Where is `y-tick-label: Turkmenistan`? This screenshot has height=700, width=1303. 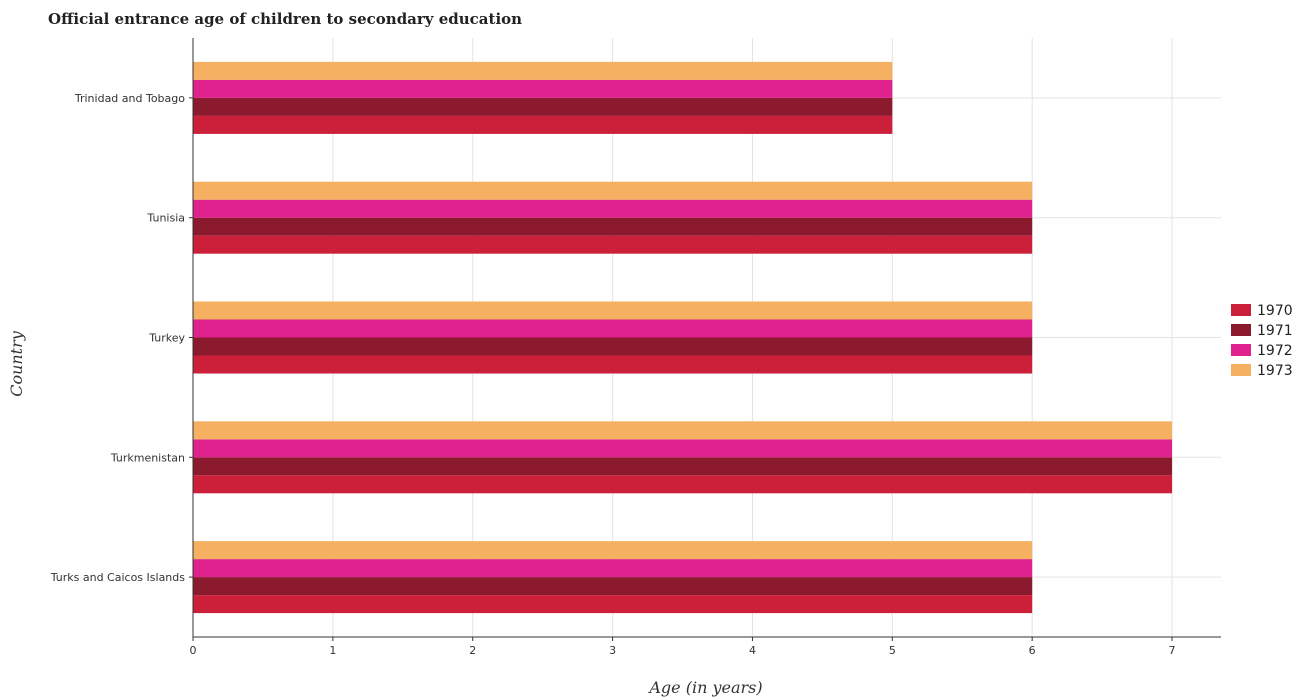 y-tick-label: Turkmenistan is located at coordinates (147, 457).